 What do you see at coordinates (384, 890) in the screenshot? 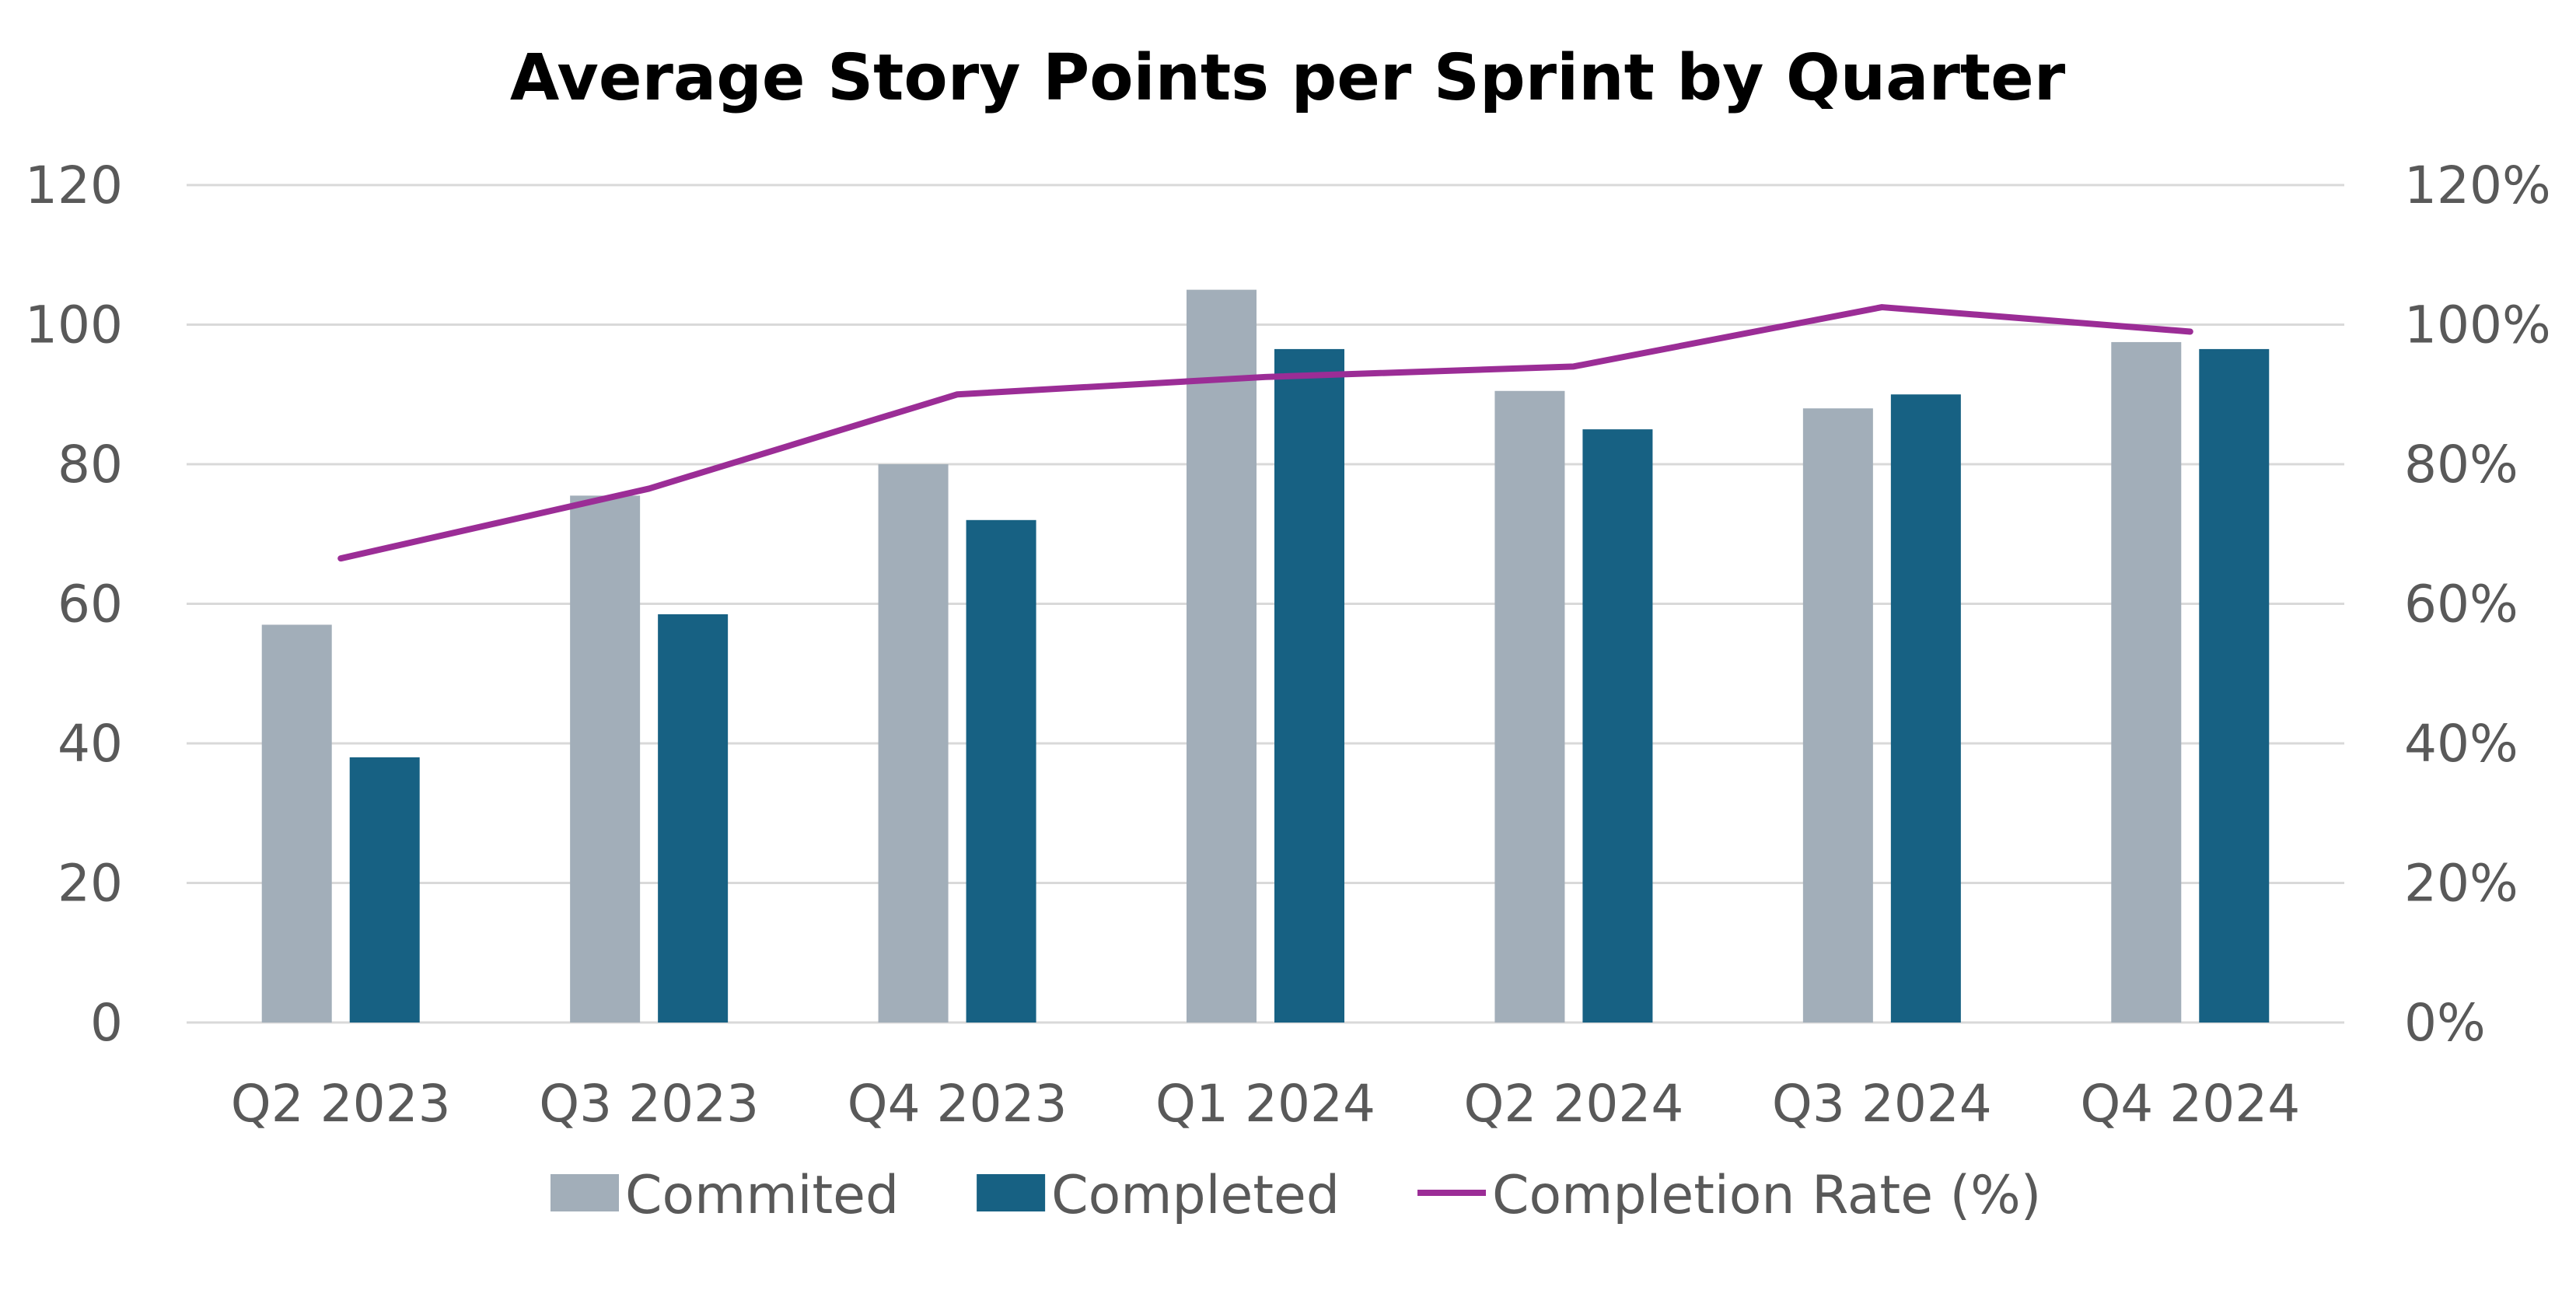
I see `bar-completed-q2-2023` at bounding box center [384, 890].